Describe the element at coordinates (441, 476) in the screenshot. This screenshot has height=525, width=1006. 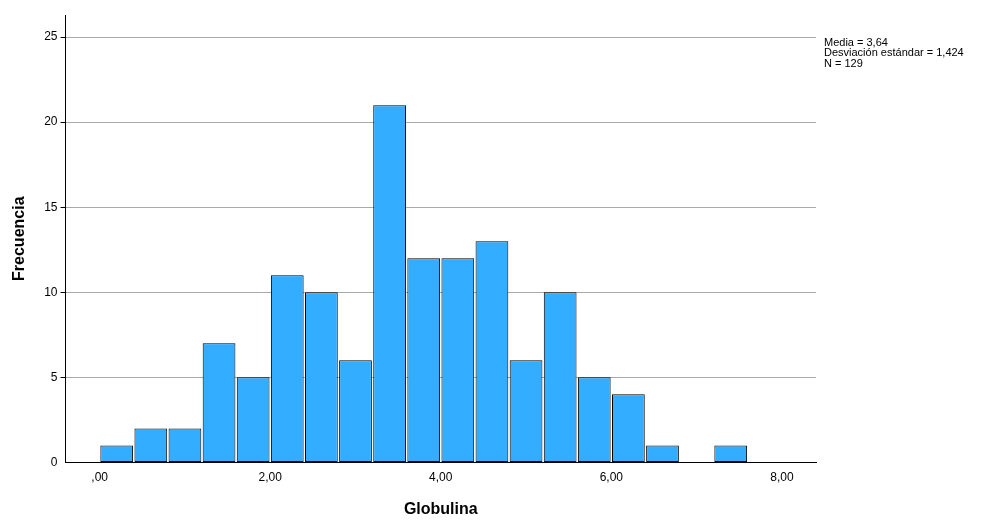
I see `x-tick-label: 4,00` at that location.